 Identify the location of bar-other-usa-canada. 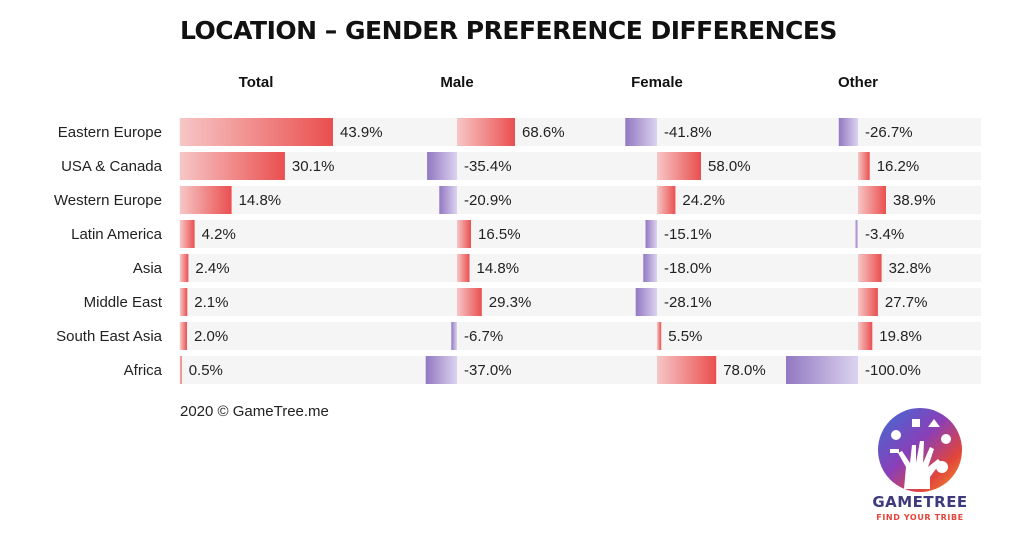
(864, 166).